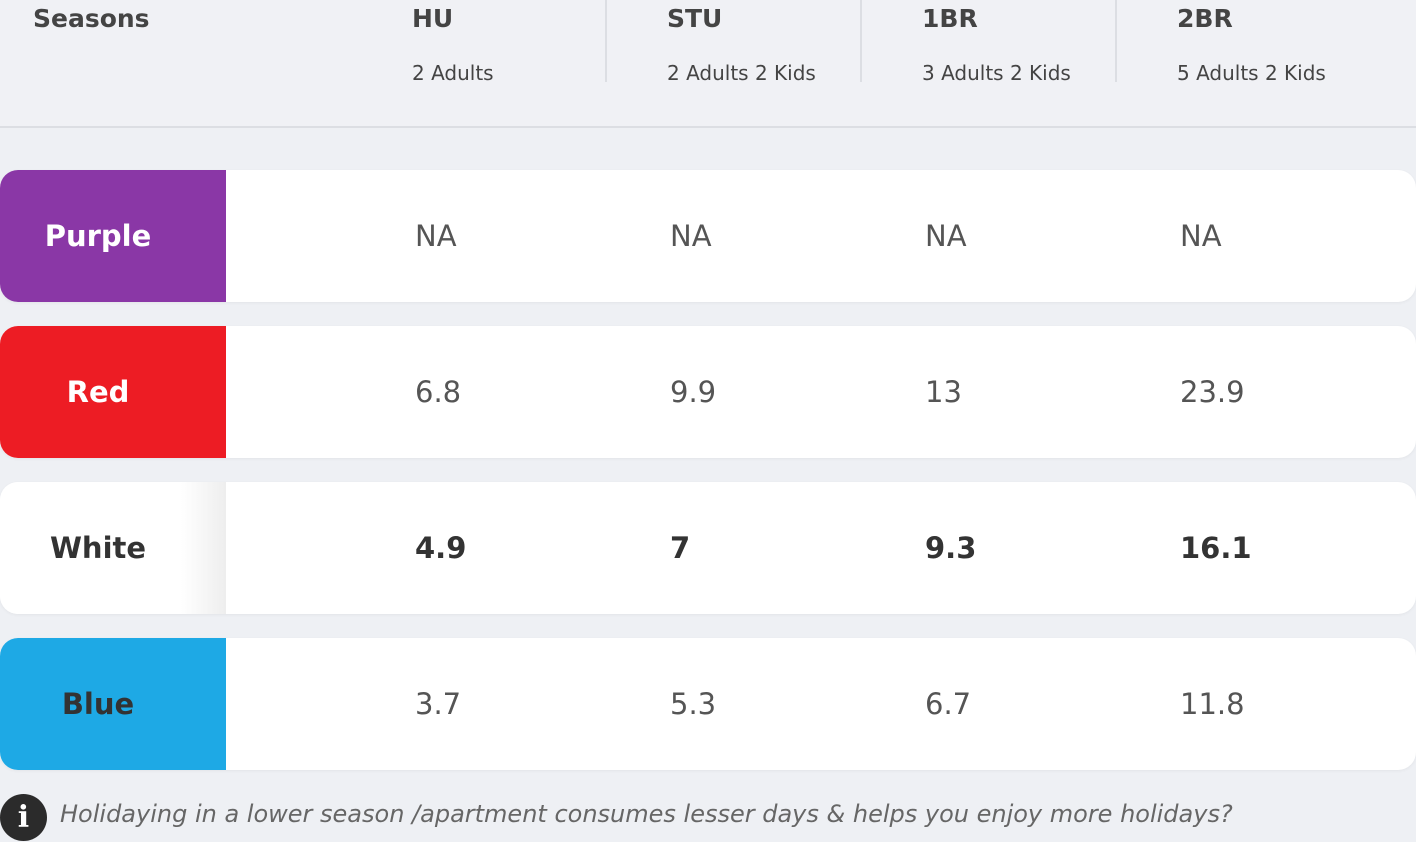  Describe the element at coordinates (441, 548) in the screenshot. I see `table-cell-hu: 4.9` at that location.